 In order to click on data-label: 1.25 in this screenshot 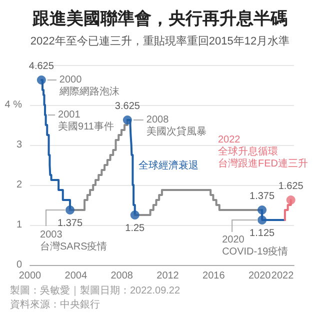, I will do `click(135, 228)`.